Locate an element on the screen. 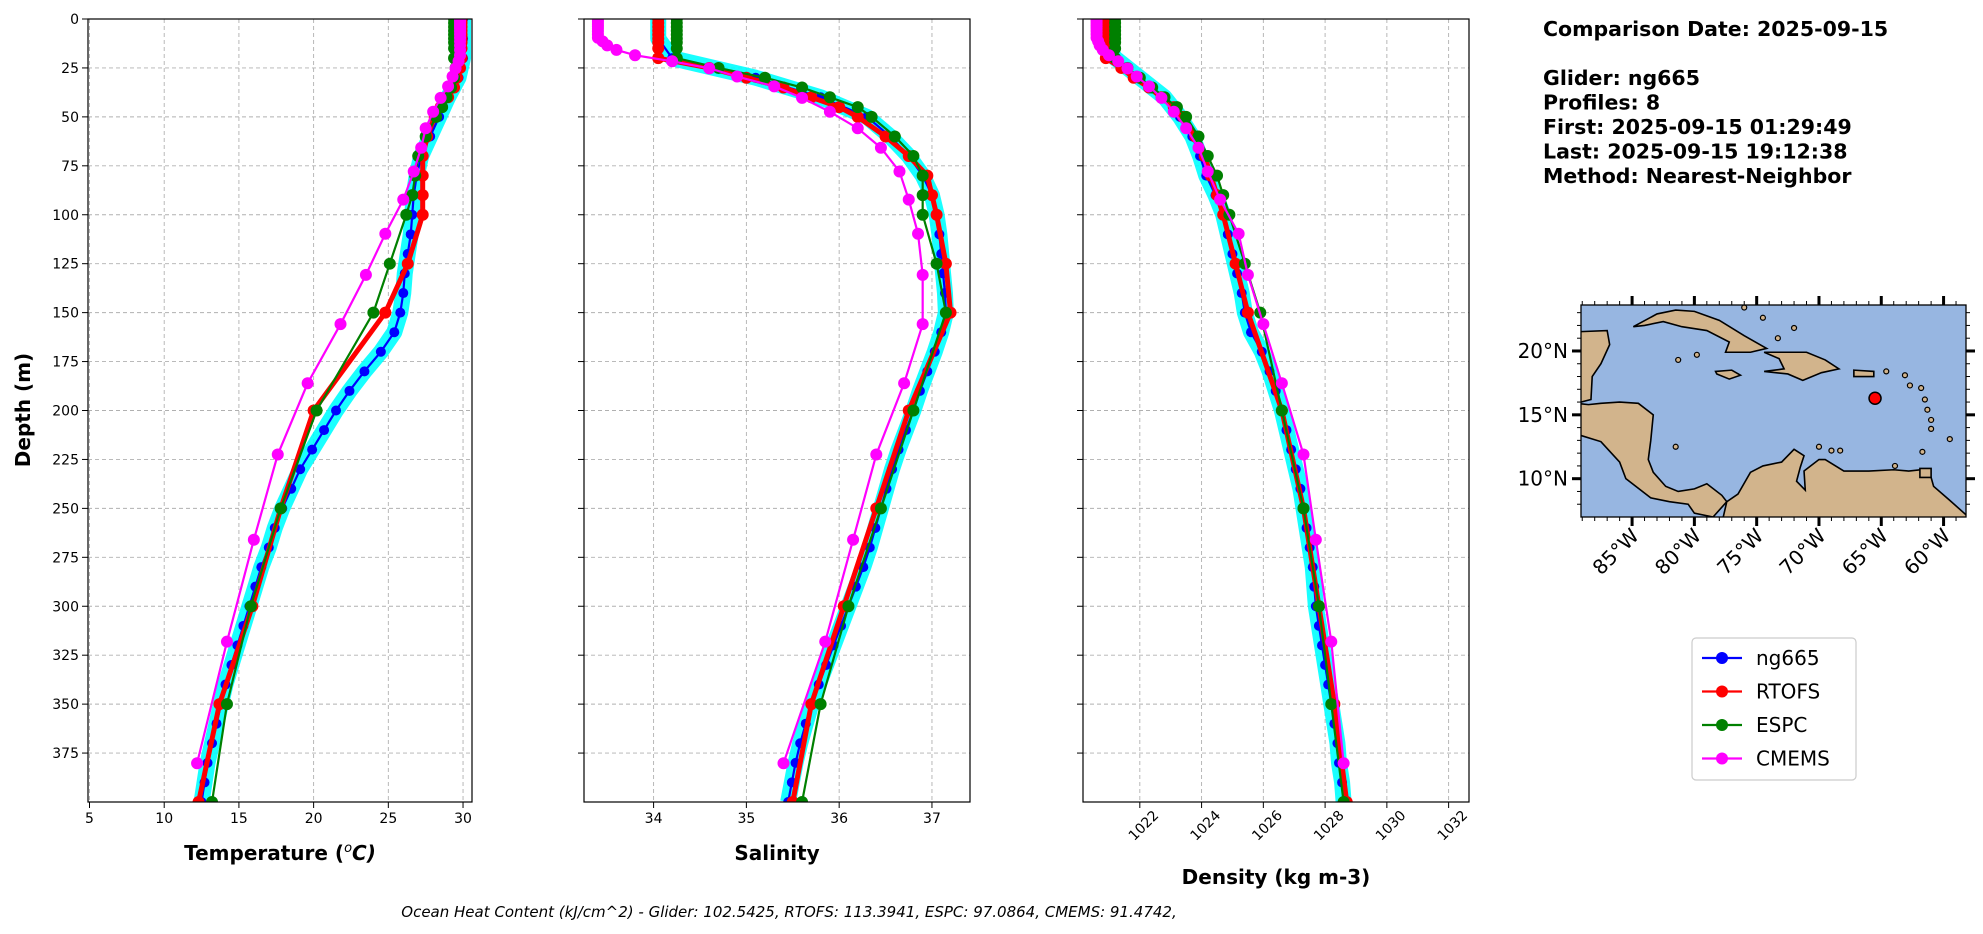 This screenshot has height=934, width=1983. x-tick-label: 15 is located at coordinates (239, 819).